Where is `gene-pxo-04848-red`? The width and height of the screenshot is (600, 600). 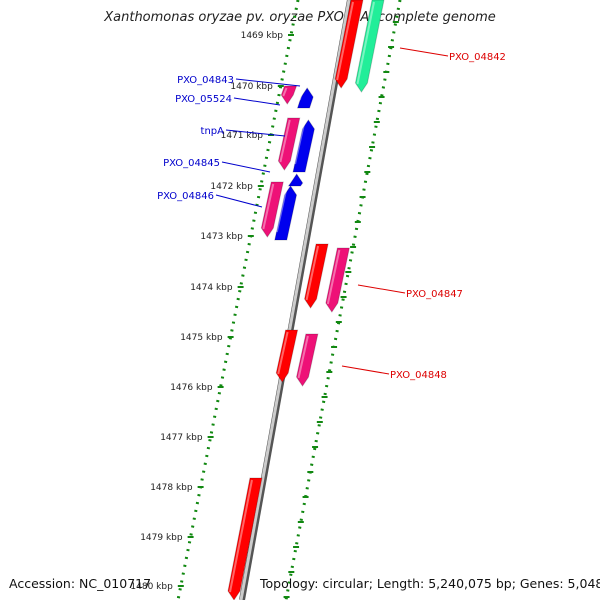 gene-pxo-04848-red is located at coordinates (287, 356).